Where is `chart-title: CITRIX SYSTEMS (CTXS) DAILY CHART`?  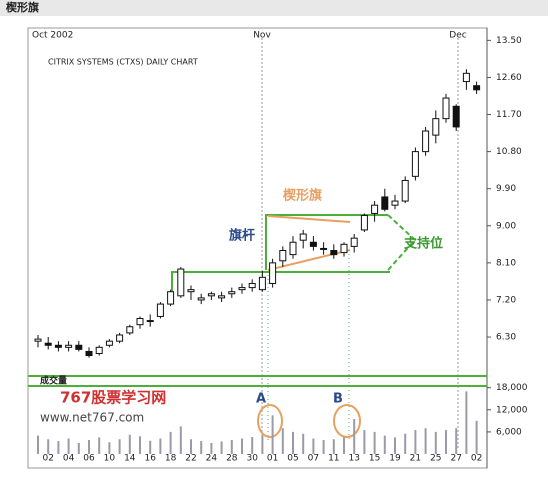
chart-title: CITRIX SYSTEMS (CTXS) DAILY CHART is located at coordinates (123, 62).